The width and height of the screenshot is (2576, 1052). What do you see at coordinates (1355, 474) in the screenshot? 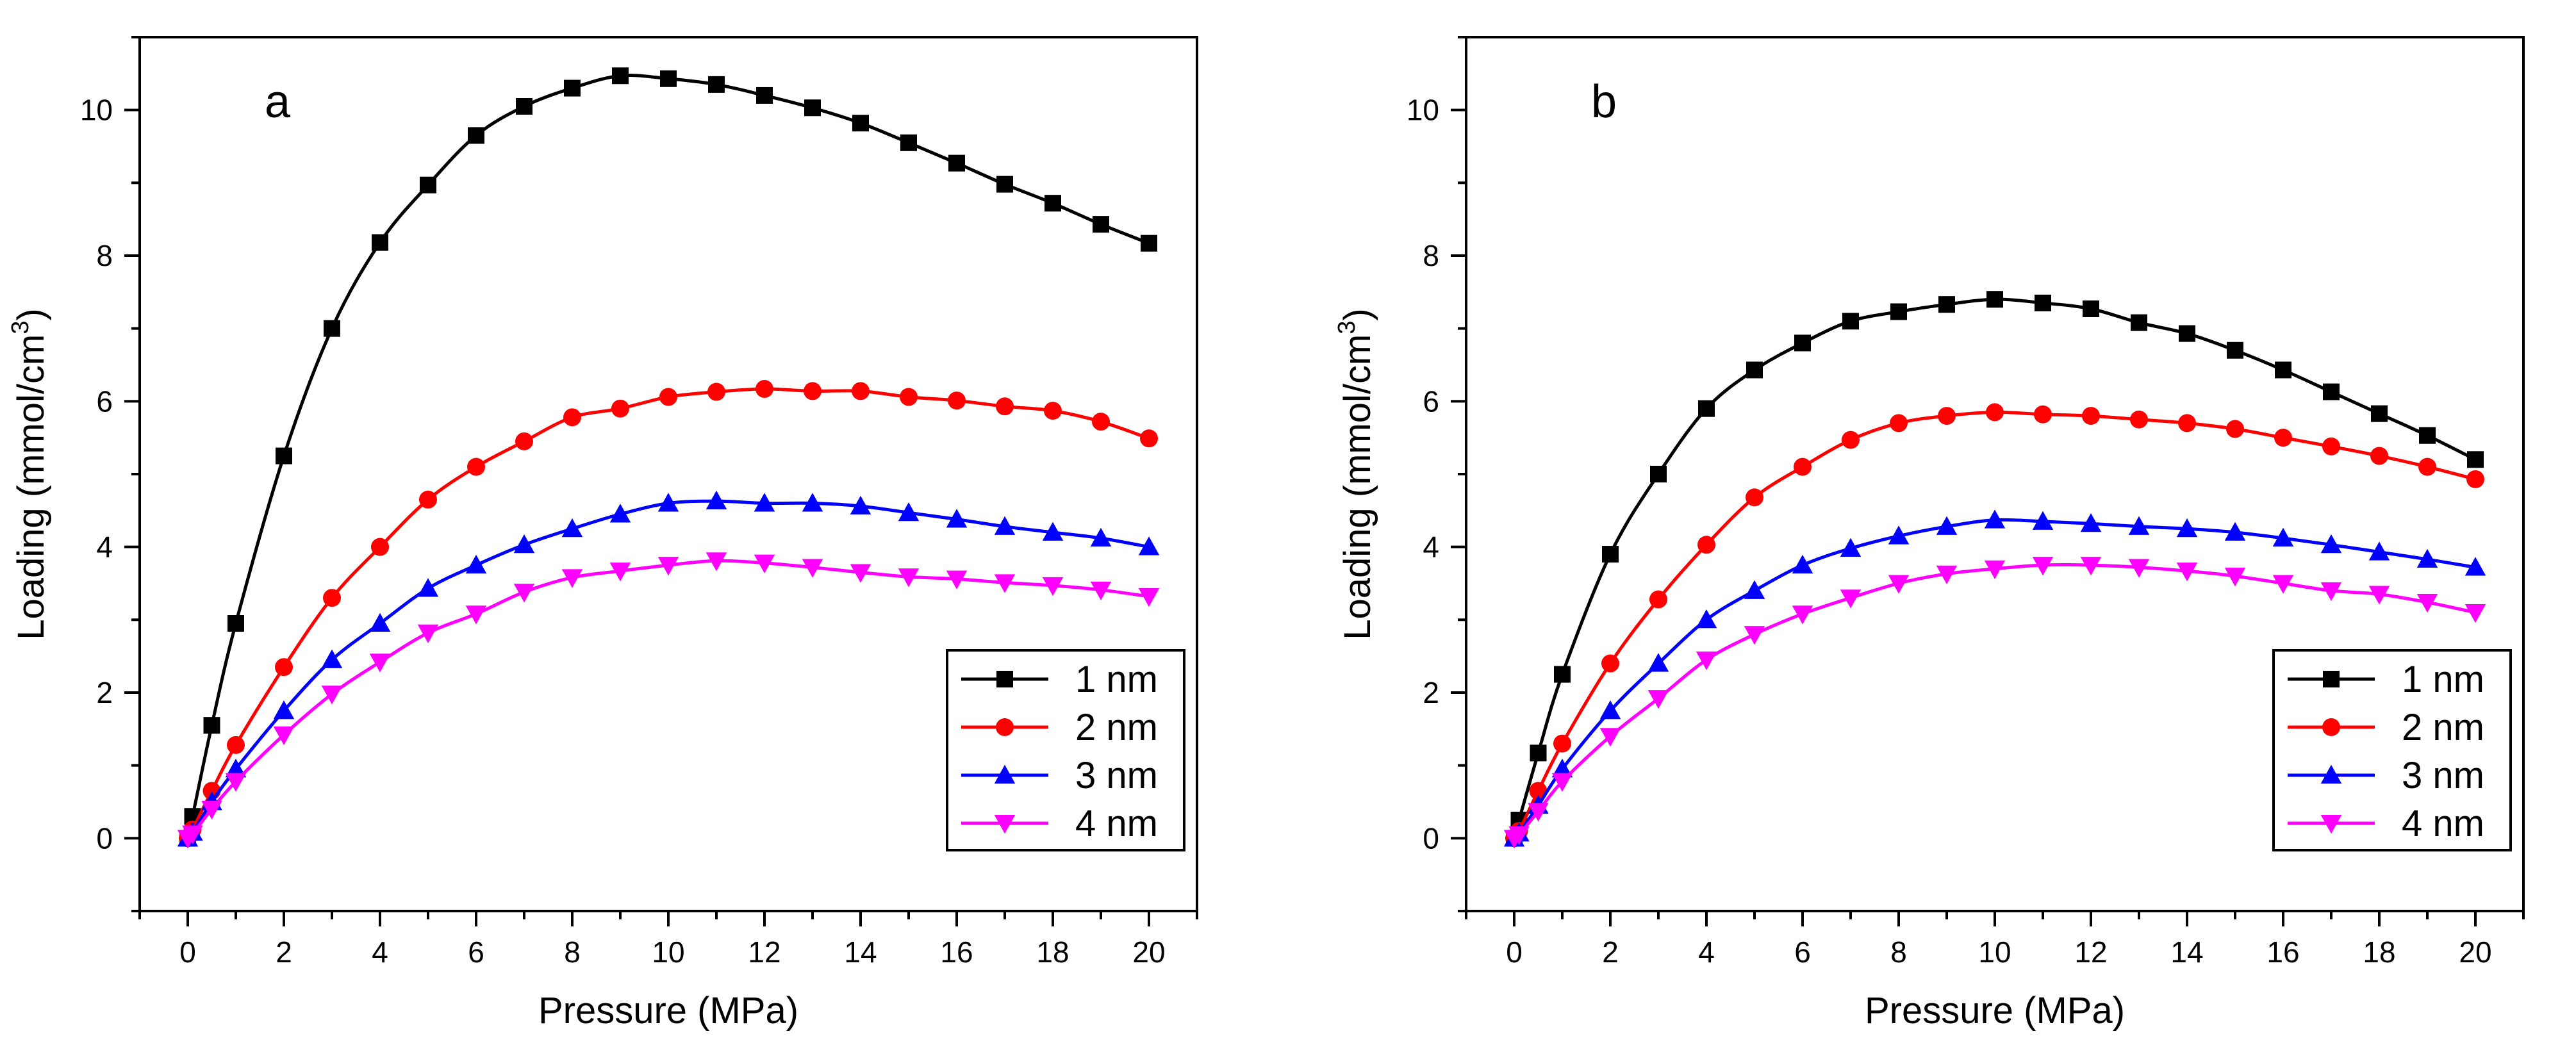
I see `y-axis-title: Loading (mmol/cm3)` at bounding box center [1355, 474].